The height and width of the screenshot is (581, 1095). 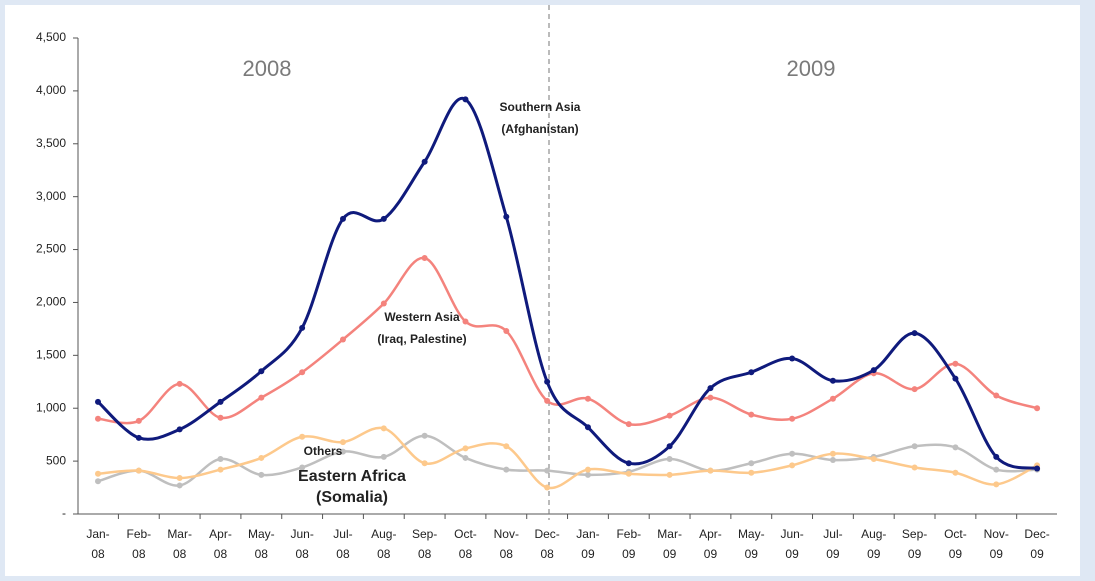 What do you see at coordinates (383, 544) in the screenshot?
I see `x-tick-label: Aug-08` at bounding box center [383, 544].